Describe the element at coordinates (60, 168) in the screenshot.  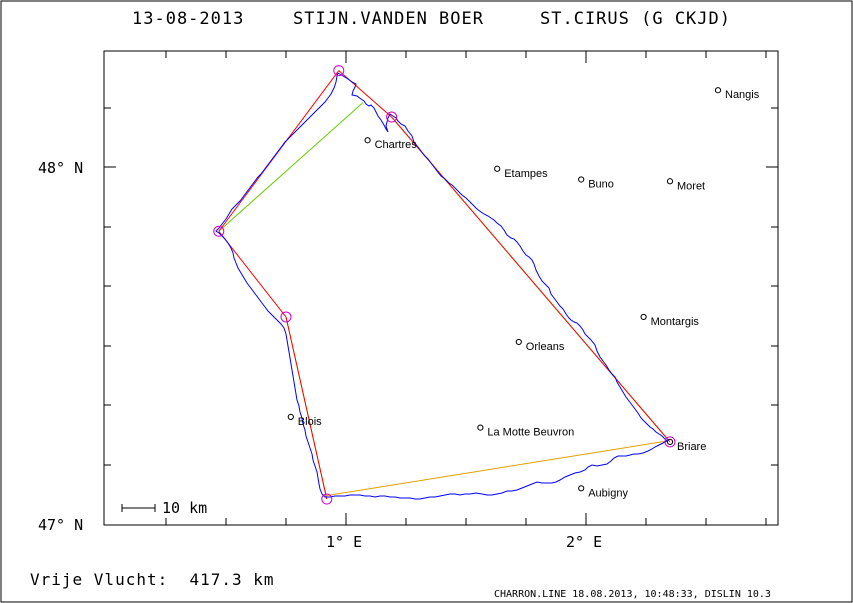
I see `lat-label-48: 48° N` at that location.